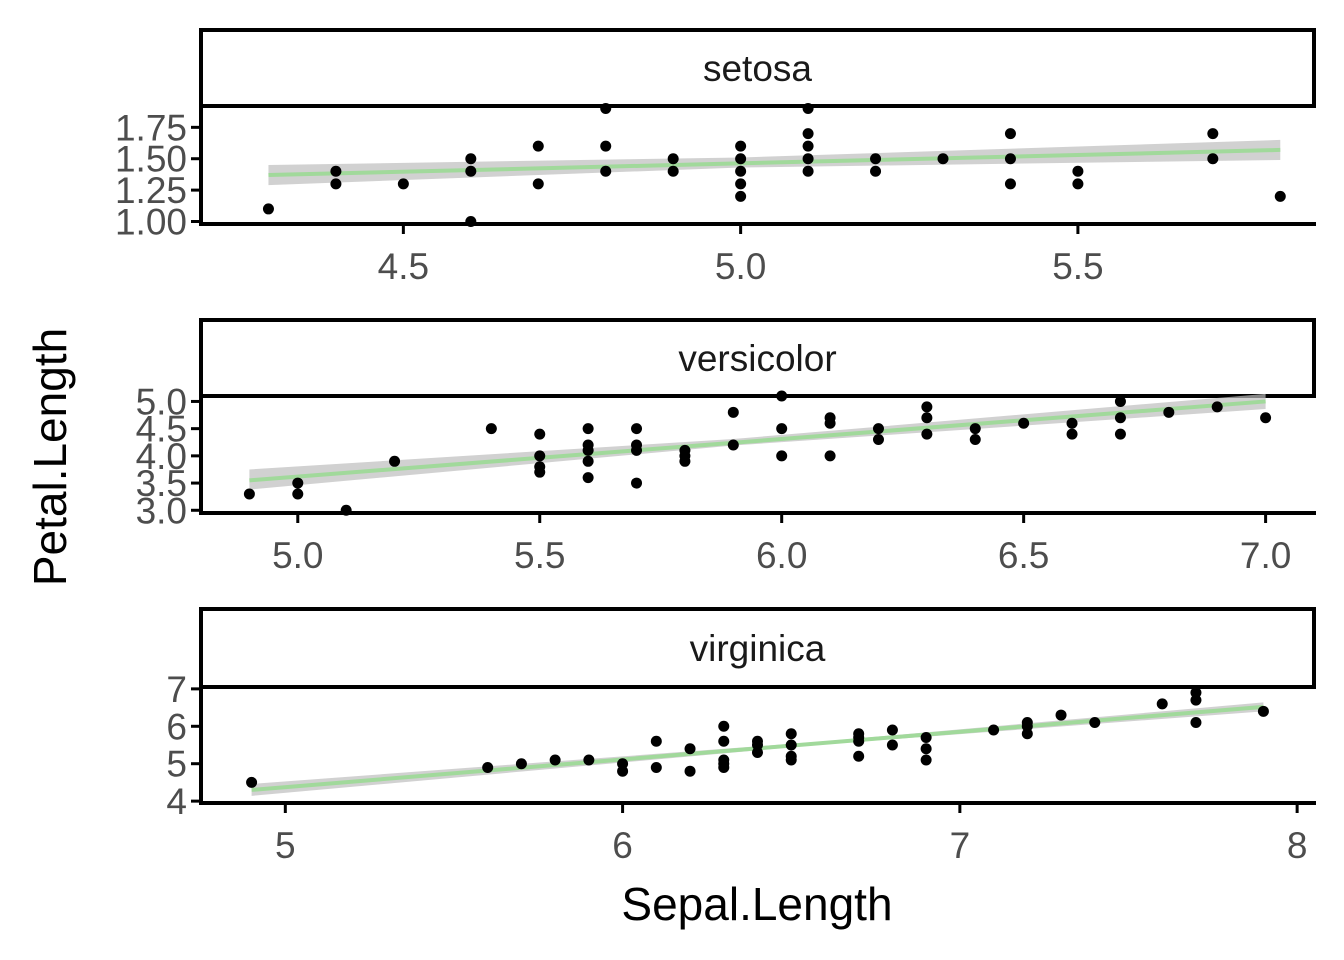  What do you see at coordinates (50, 457) in the screenshot?
I see `y-axis-title: Petal.Length` at bounding box center [50, 457].